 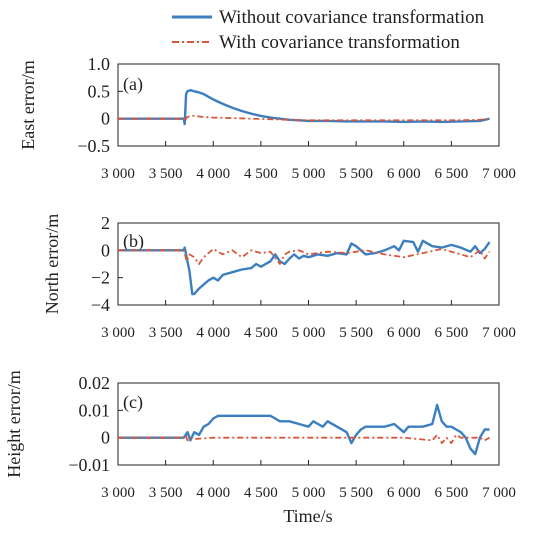 What do you see at coordinates (100, 105) in the screenshot?
I see `y-ticks: −0.5 0 0.5 1.0` at bounding box center [100, 105].